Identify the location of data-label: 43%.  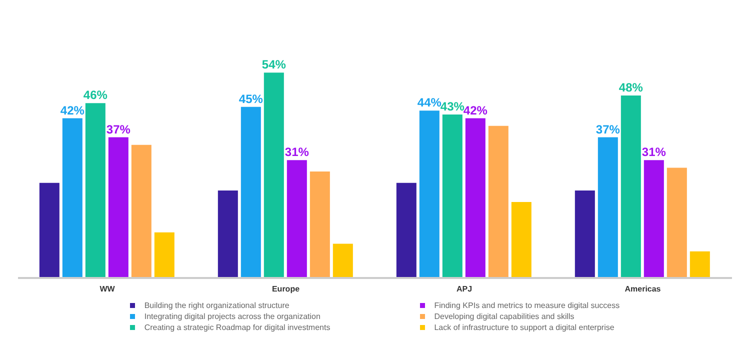
(452, 106).